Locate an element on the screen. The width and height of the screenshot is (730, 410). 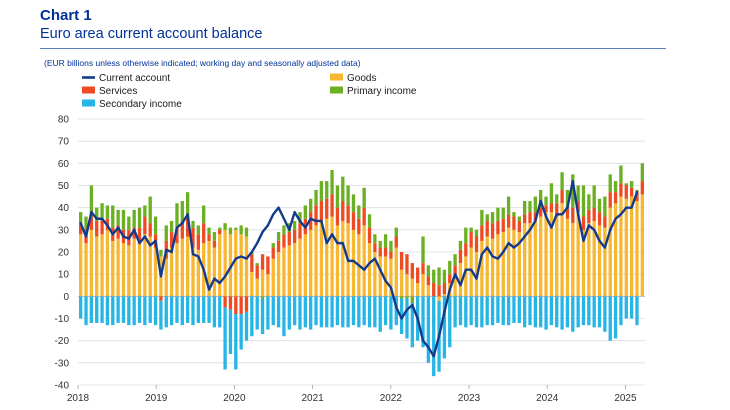
legend-swatch-secondary-income is located at coordinates (88, 103).